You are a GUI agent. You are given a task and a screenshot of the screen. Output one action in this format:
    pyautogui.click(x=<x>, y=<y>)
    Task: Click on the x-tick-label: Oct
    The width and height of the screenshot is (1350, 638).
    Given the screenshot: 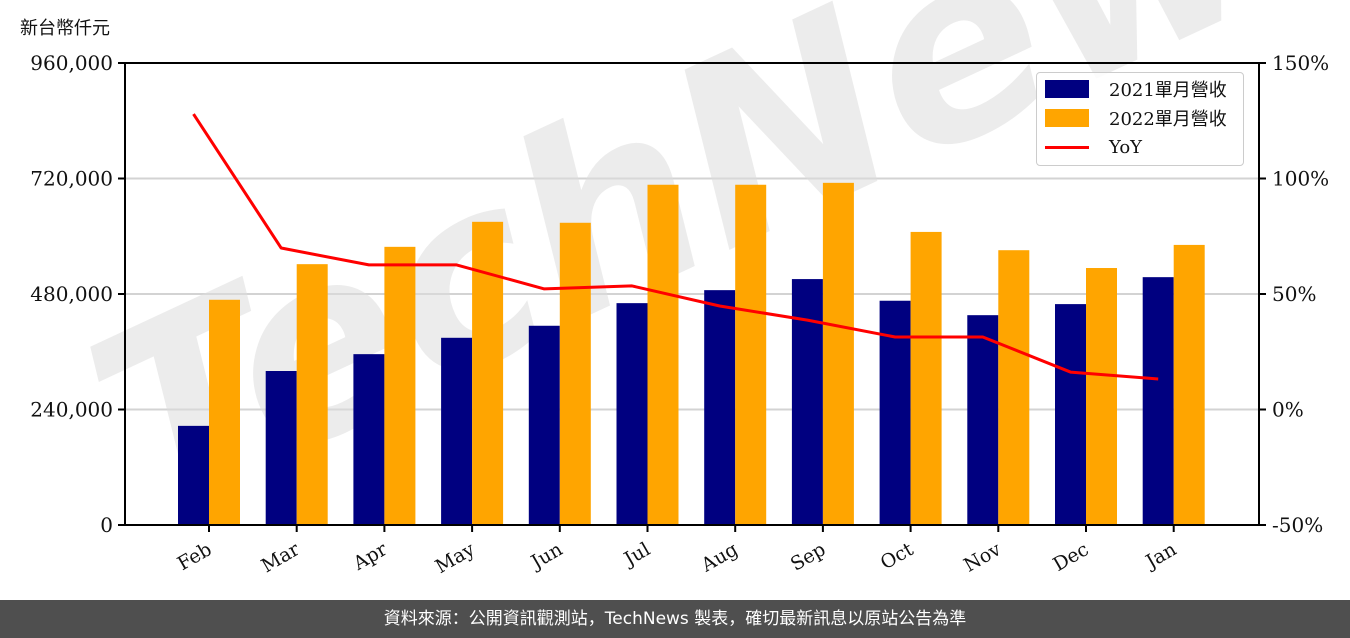 What is the action you would take?
    pyautogui.click(x=897, y=556)
    